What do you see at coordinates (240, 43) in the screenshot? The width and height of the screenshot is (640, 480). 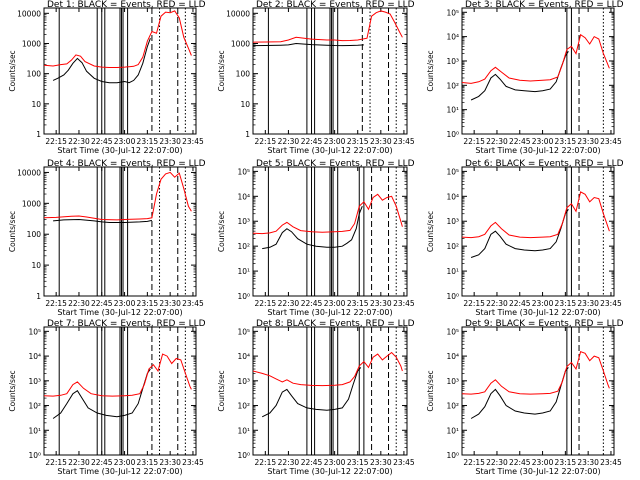 I see `y-tick-label: 1000` at bounding box center [240, 43].